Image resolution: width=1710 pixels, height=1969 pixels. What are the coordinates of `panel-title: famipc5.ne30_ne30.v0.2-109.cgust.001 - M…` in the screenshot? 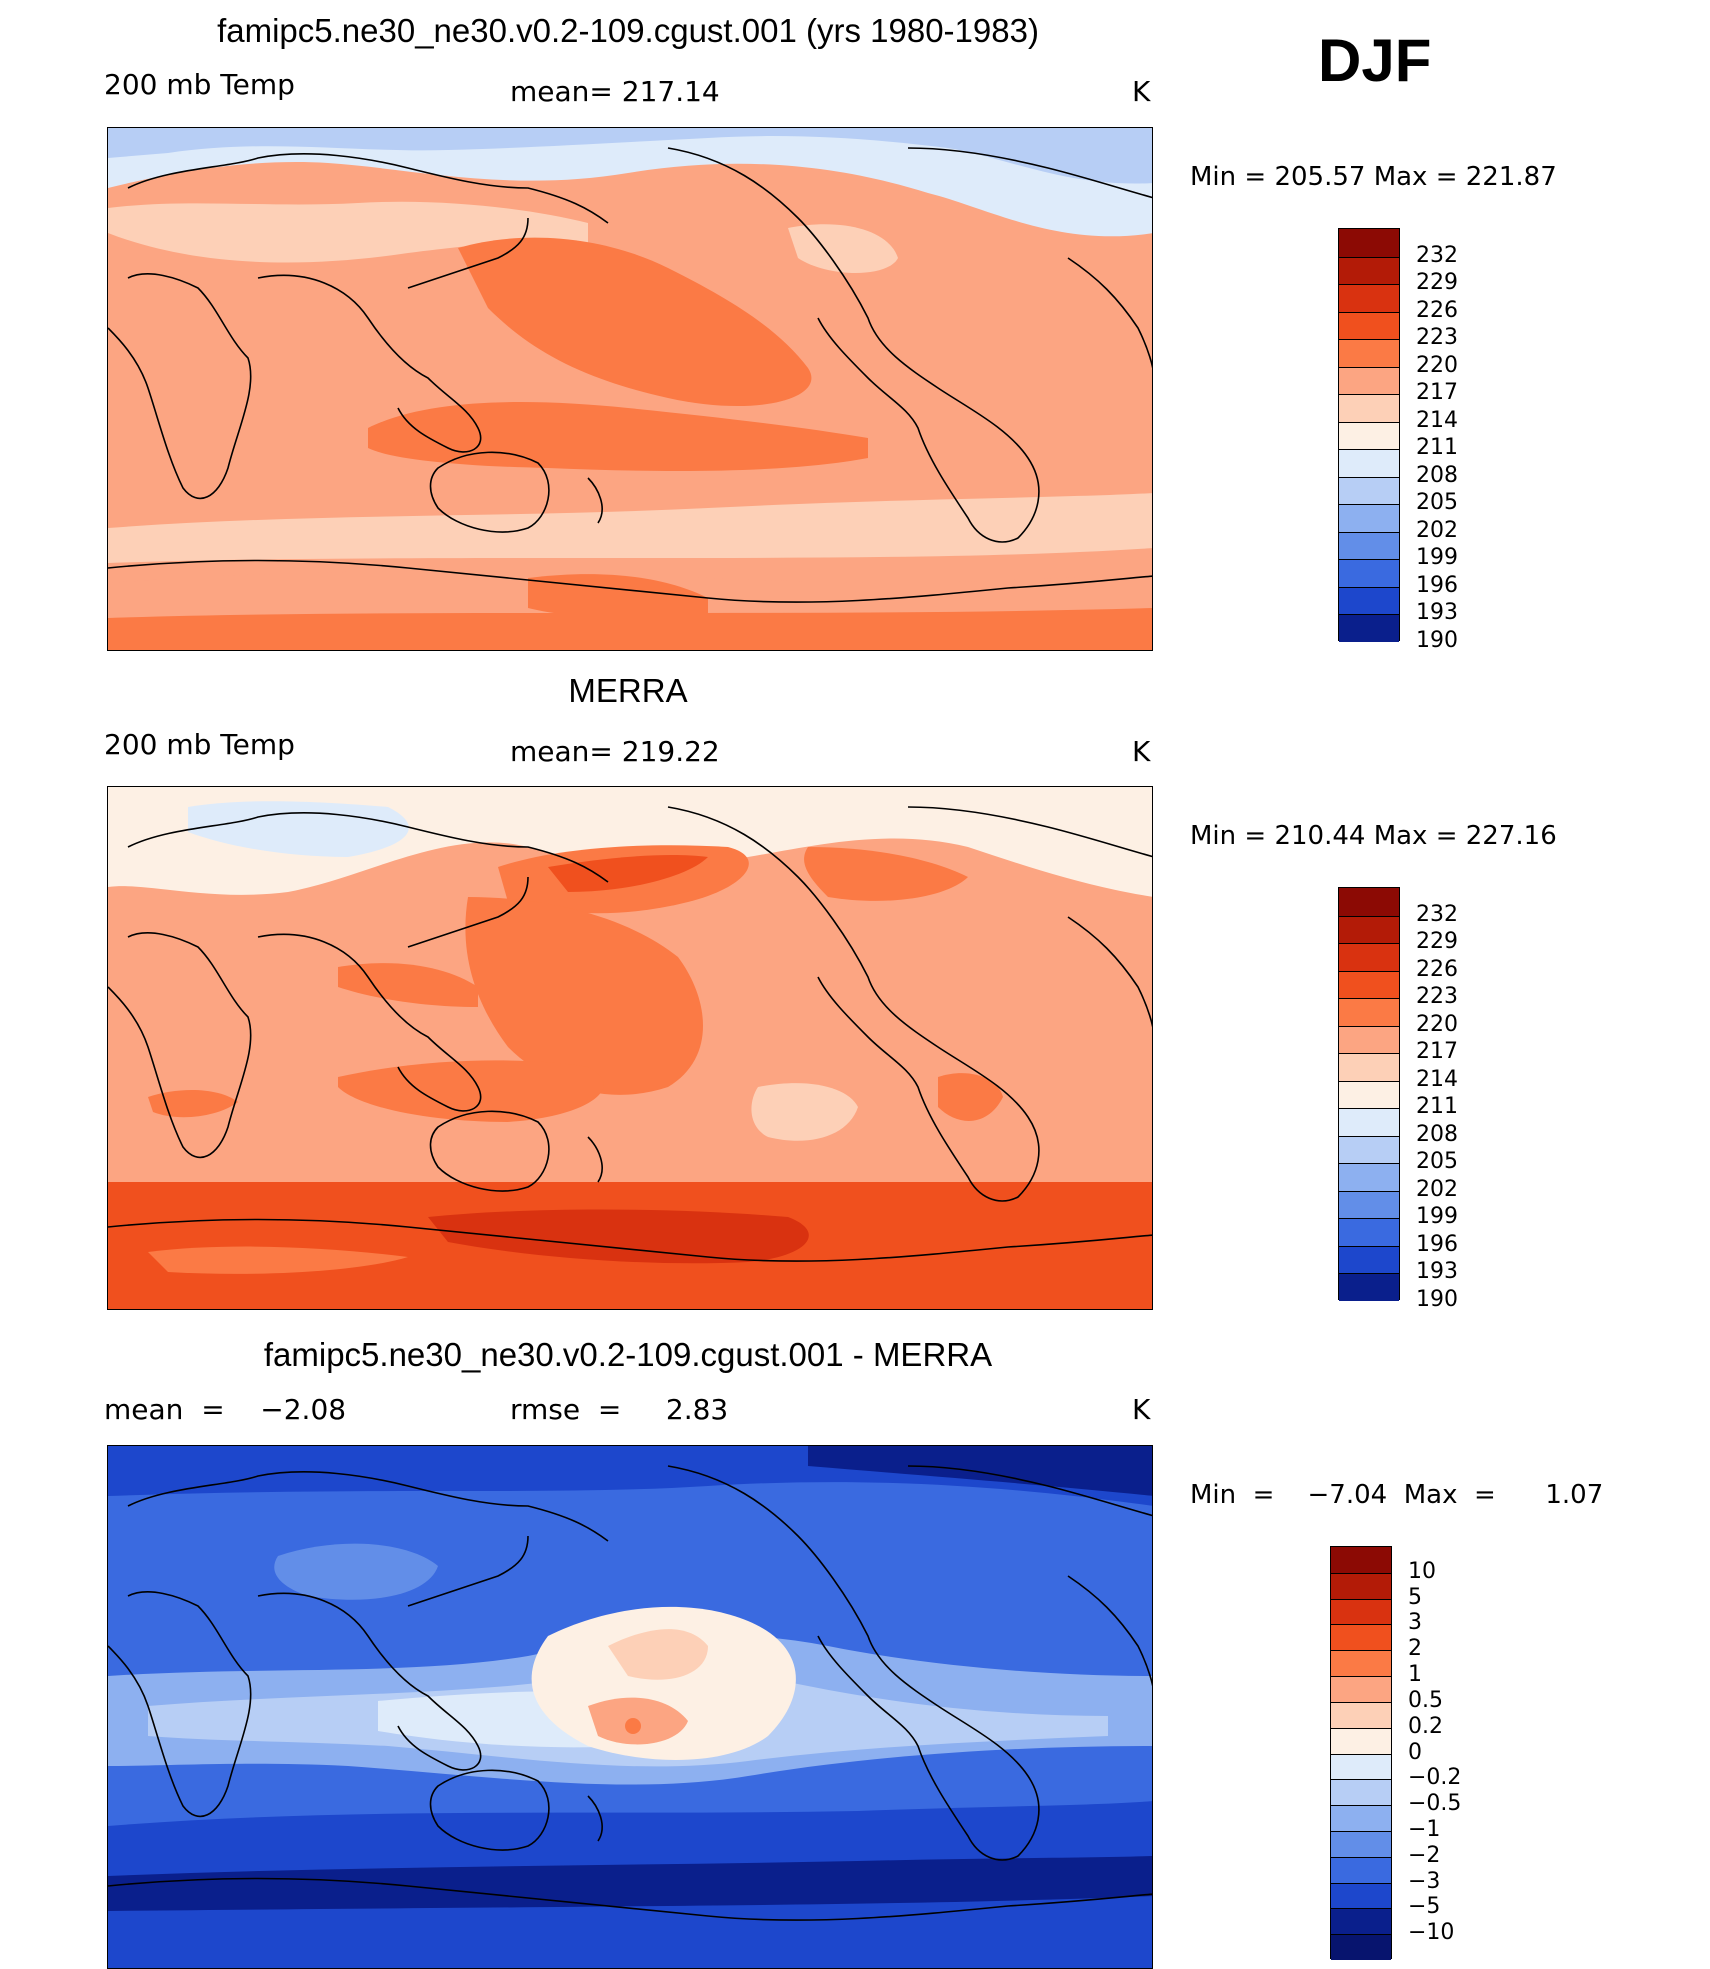 It's located at (628, 1354).